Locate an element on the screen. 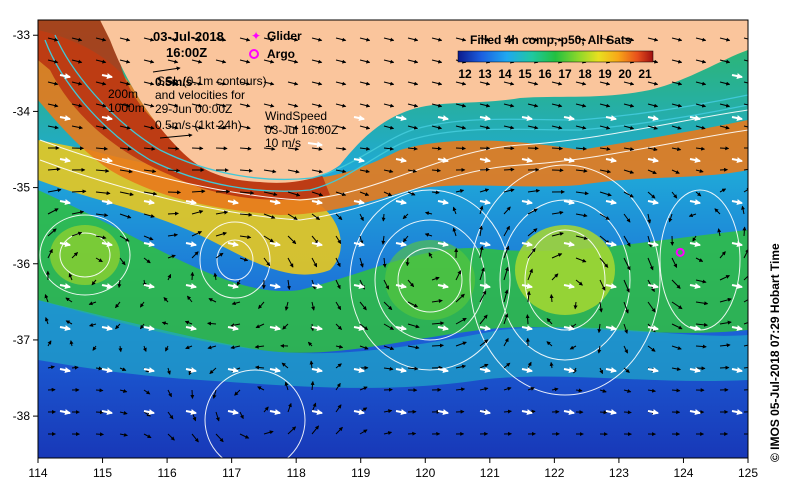 Image resolution: width=790 pixels, height=492 pixels. colorbar-tick-label: 20 is located at coordinates (625, 74).